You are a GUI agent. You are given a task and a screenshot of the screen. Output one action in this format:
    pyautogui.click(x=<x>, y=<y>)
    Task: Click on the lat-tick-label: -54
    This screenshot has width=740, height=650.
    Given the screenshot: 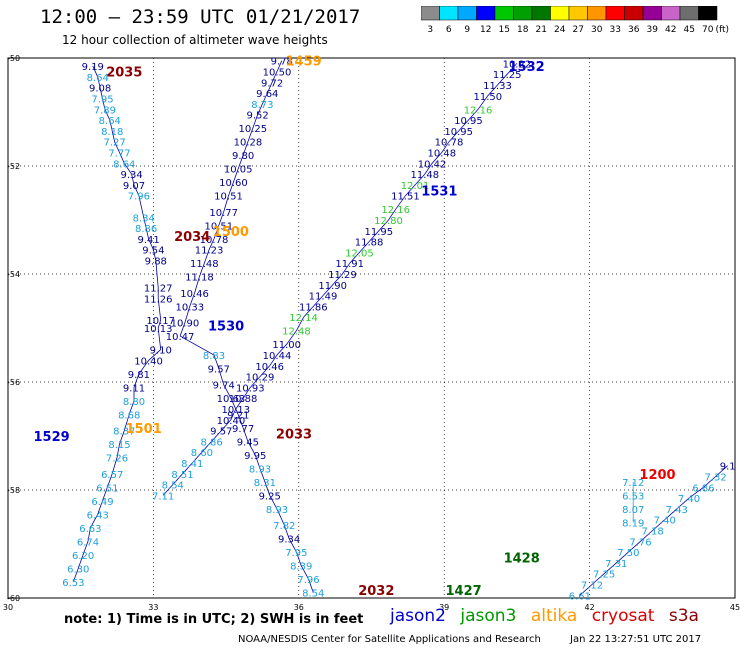 What is the action you would take?
    pyautogui.click(x=13, y=274)
    